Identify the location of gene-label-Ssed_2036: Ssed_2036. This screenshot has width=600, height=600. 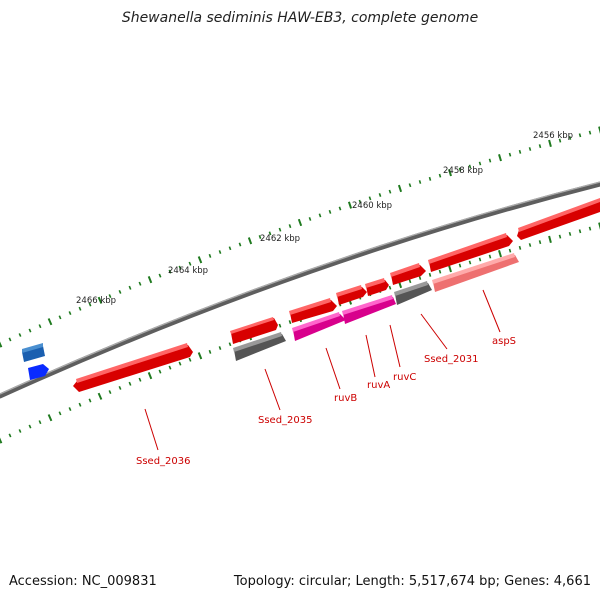
(163, 461).